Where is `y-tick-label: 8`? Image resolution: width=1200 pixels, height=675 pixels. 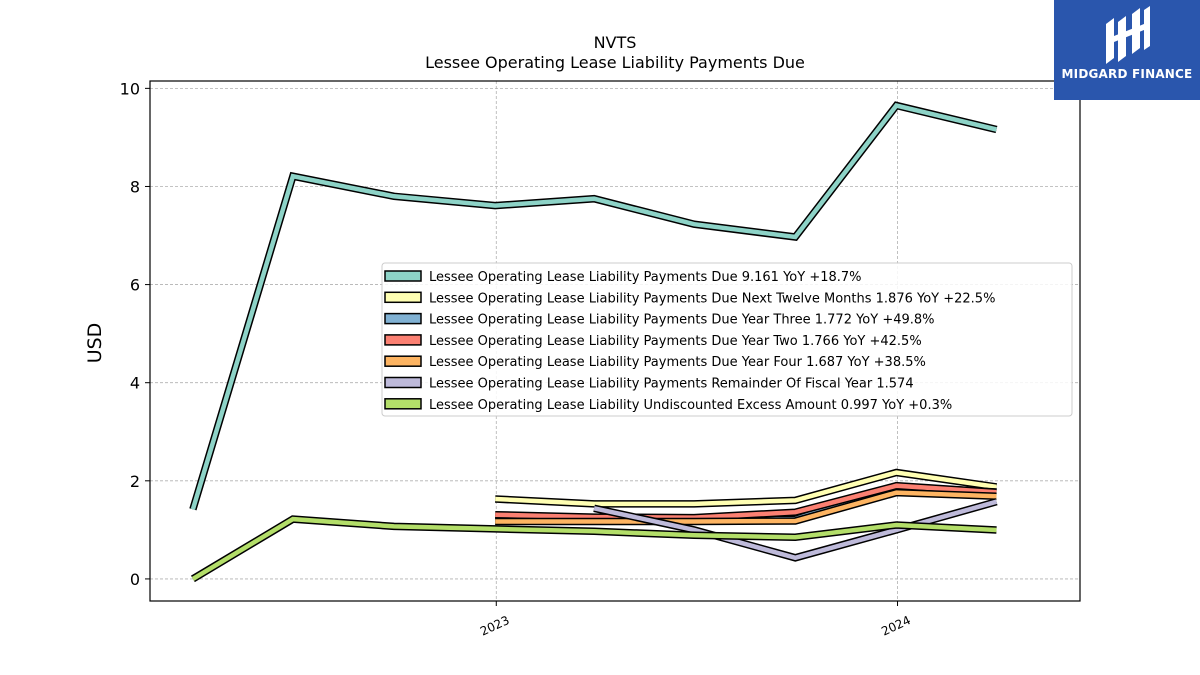
y-tick-label: 8 is located at coordinates (135, 186).